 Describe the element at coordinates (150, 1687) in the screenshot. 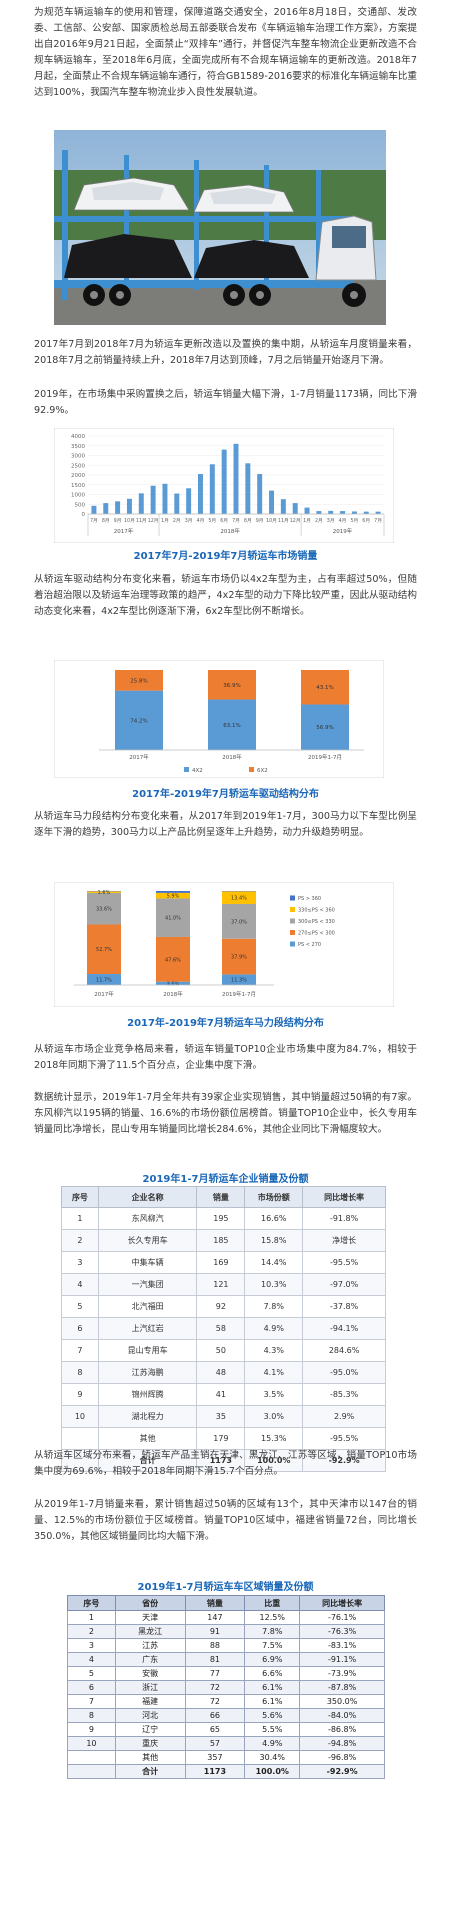

I see `region-table-cell: 浙江` at that location.